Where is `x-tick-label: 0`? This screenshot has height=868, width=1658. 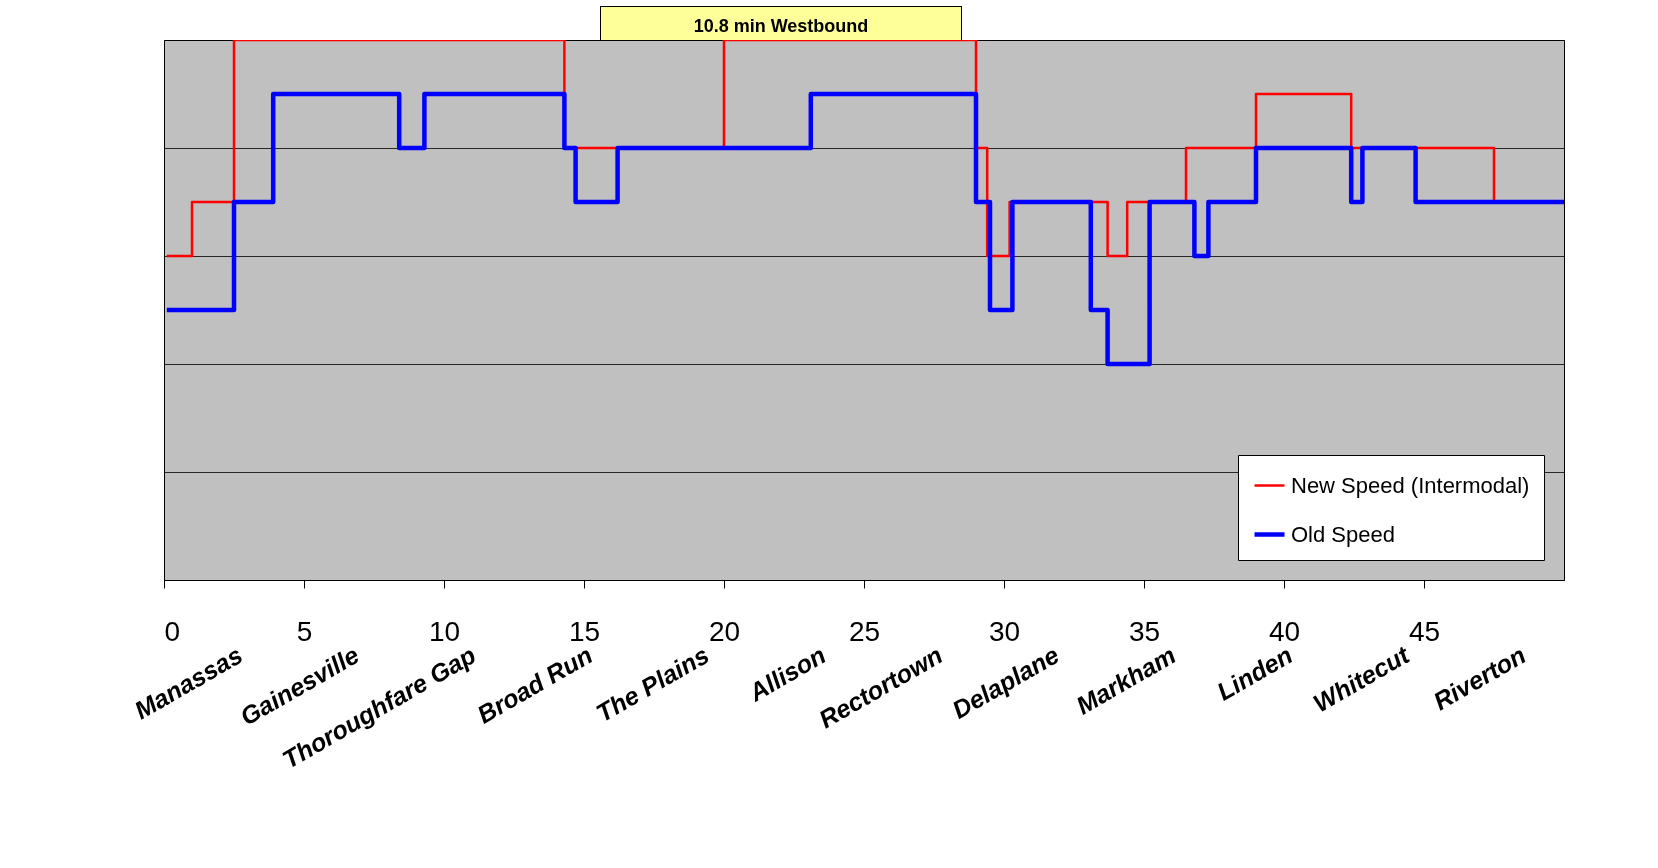 x-tick-label: 0 is located at coordinates (172, 631).